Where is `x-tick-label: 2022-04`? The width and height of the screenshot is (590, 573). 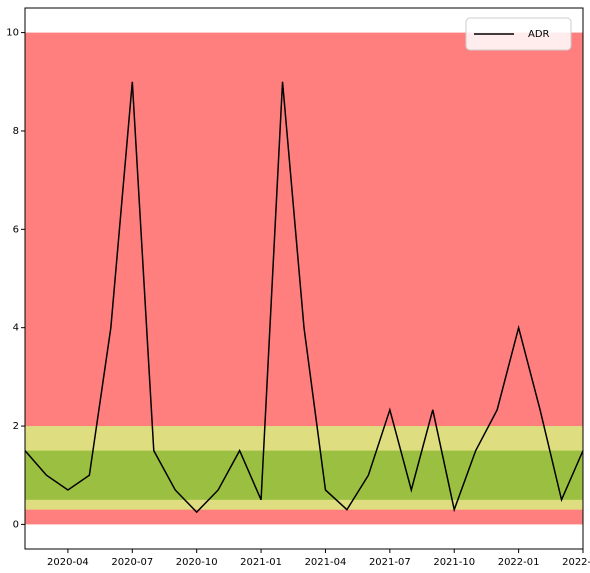 x-tick-label: 2022-04 is located at coordinates (576, 562).